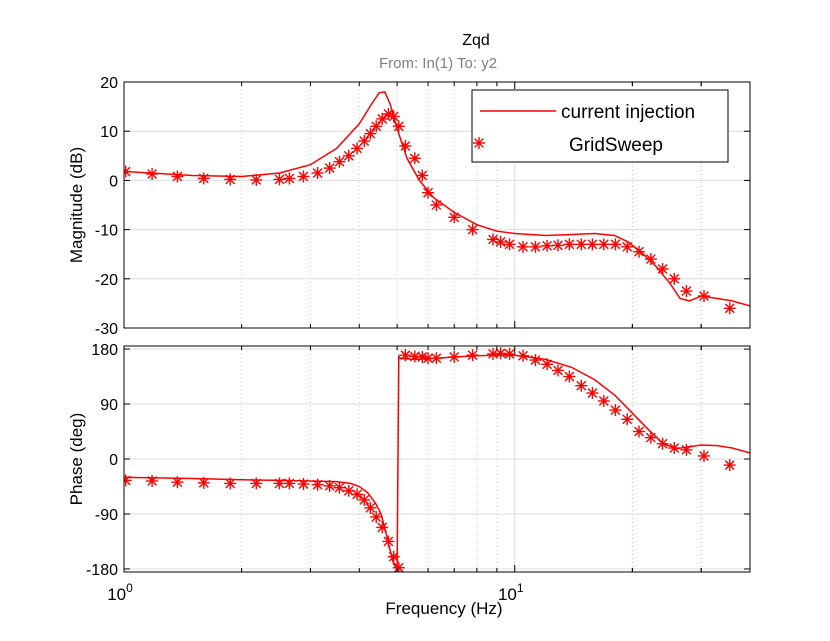  Describe the element at coordinates (511, 592) in the screenshot. I see `x-tick-label: 10¹` at that location.